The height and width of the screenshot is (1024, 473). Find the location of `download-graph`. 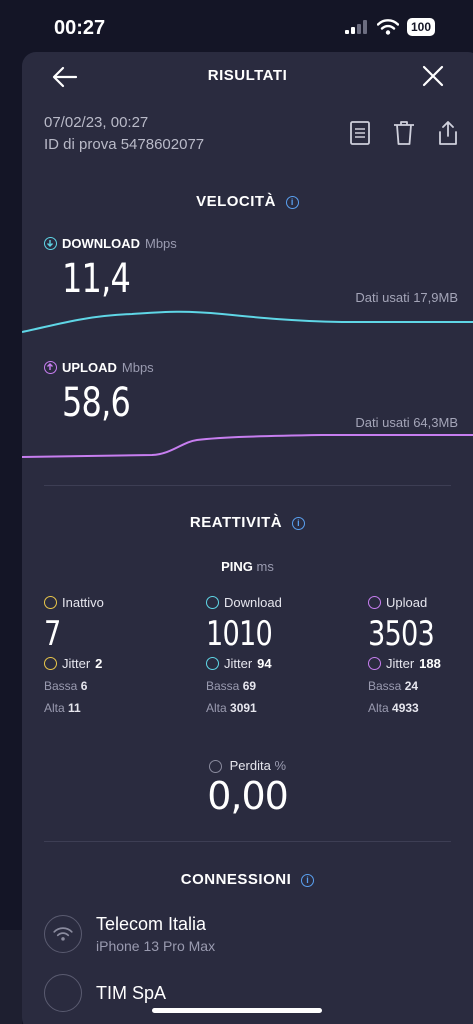

download-graph is located at coordinates (247, 321).